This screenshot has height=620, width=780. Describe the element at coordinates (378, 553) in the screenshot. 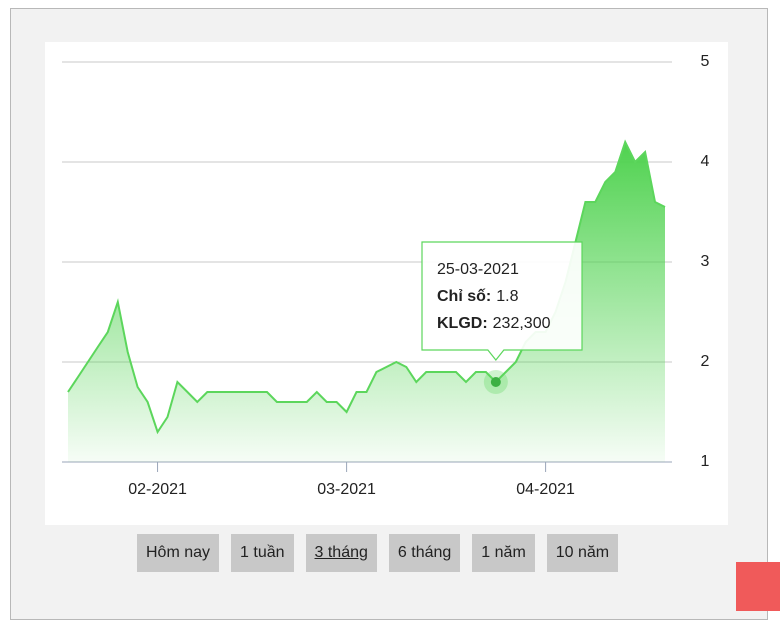

I see `range-buttons: Hôm nay 1 tuần 3 tháng 6 tháng 1 năm 10 năm` at that location.